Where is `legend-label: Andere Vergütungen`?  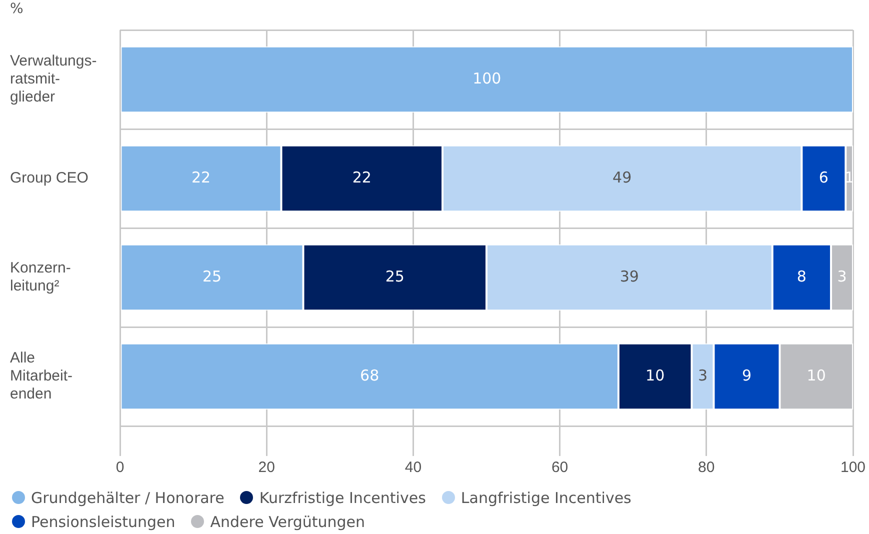 legend-label: Andere Vergütungen is located at coordinates (287, 522).